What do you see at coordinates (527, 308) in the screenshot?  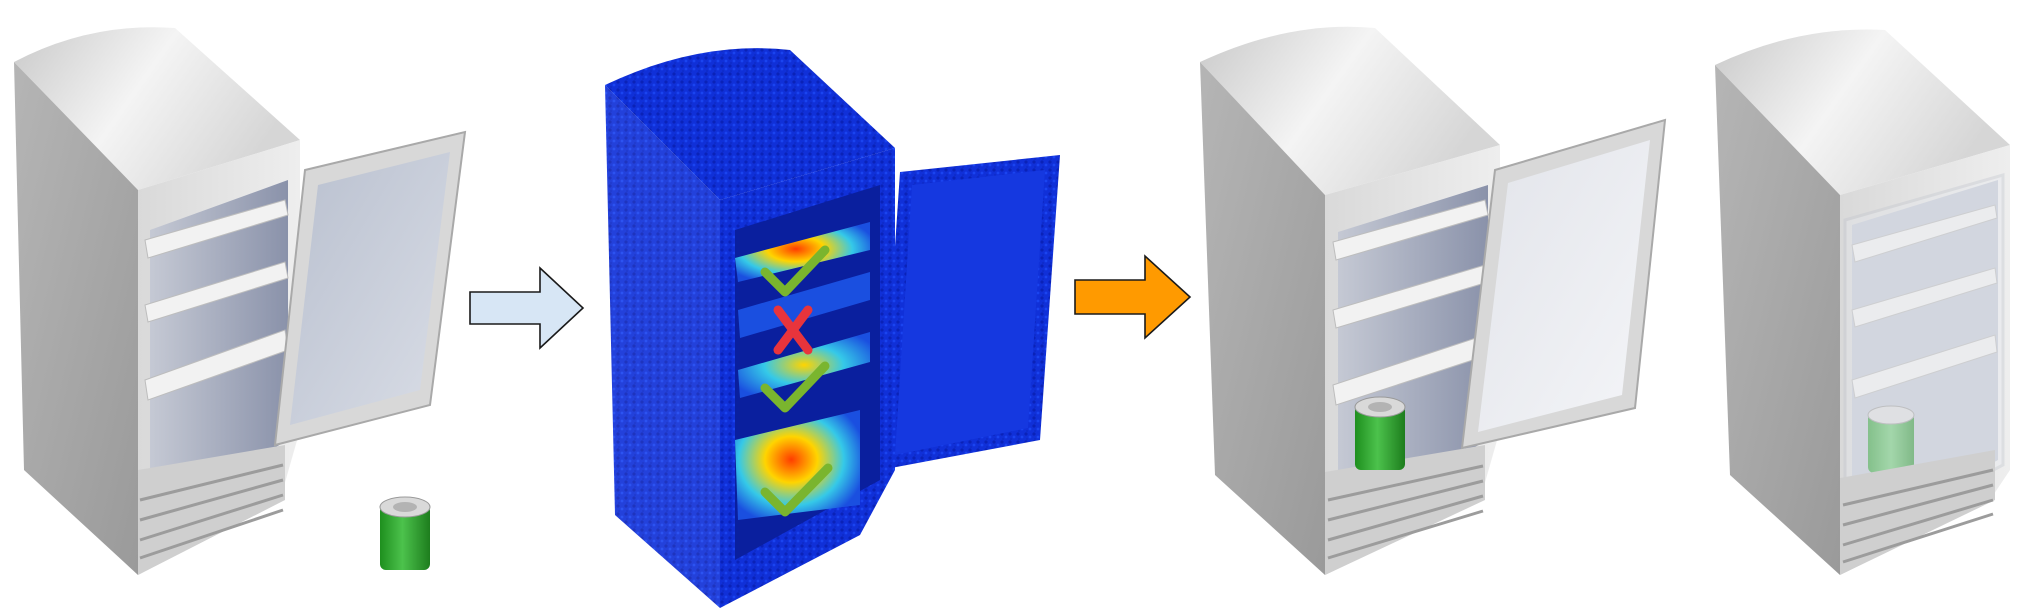 I see `arrow-perception` at bounding box center [527, 308].